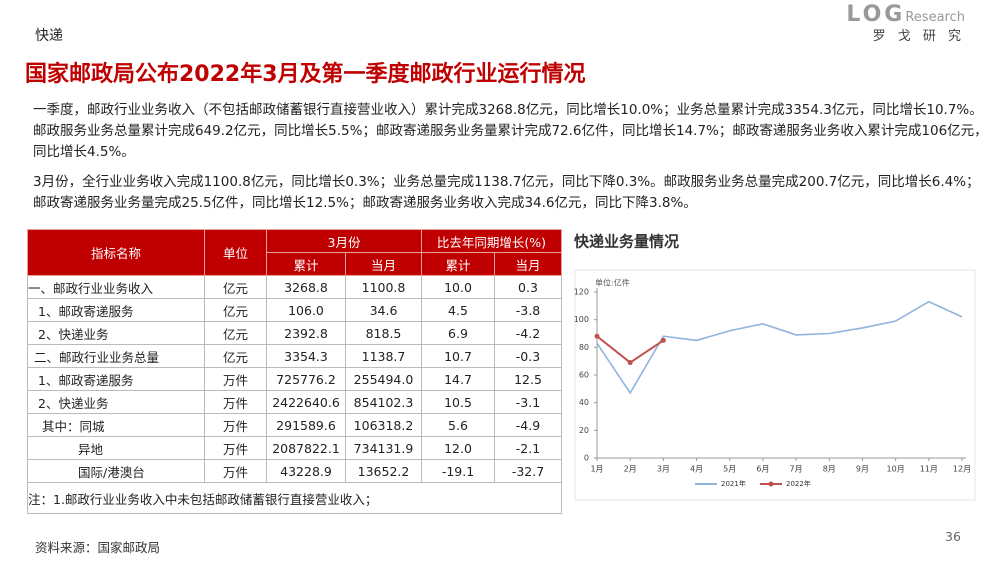 The width and height of the screenshot is (1001, 565). What do you see at coordinates (116, 287) in the screenshot?
I see `table-cell: 一、邮政行业业务收入` at bounding box center [116, 287].